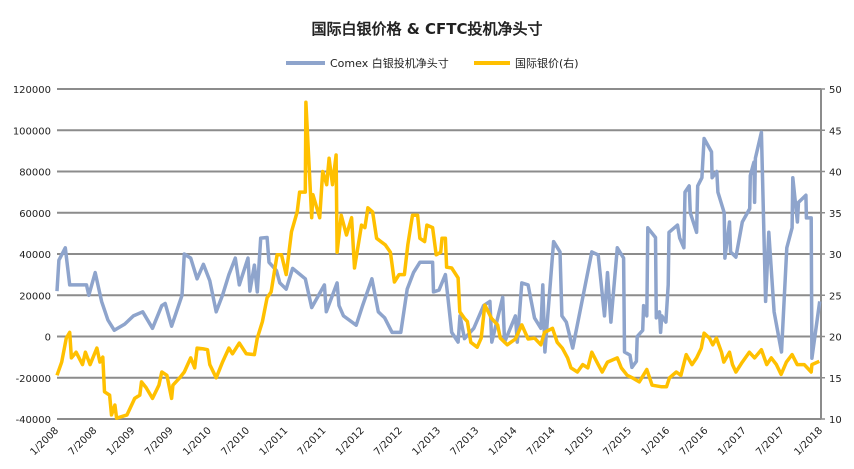  What do you see at coordinates (835, 90) in the screenshot?
I see `y2-tick-label: 50` at bounding box center [835, 90].